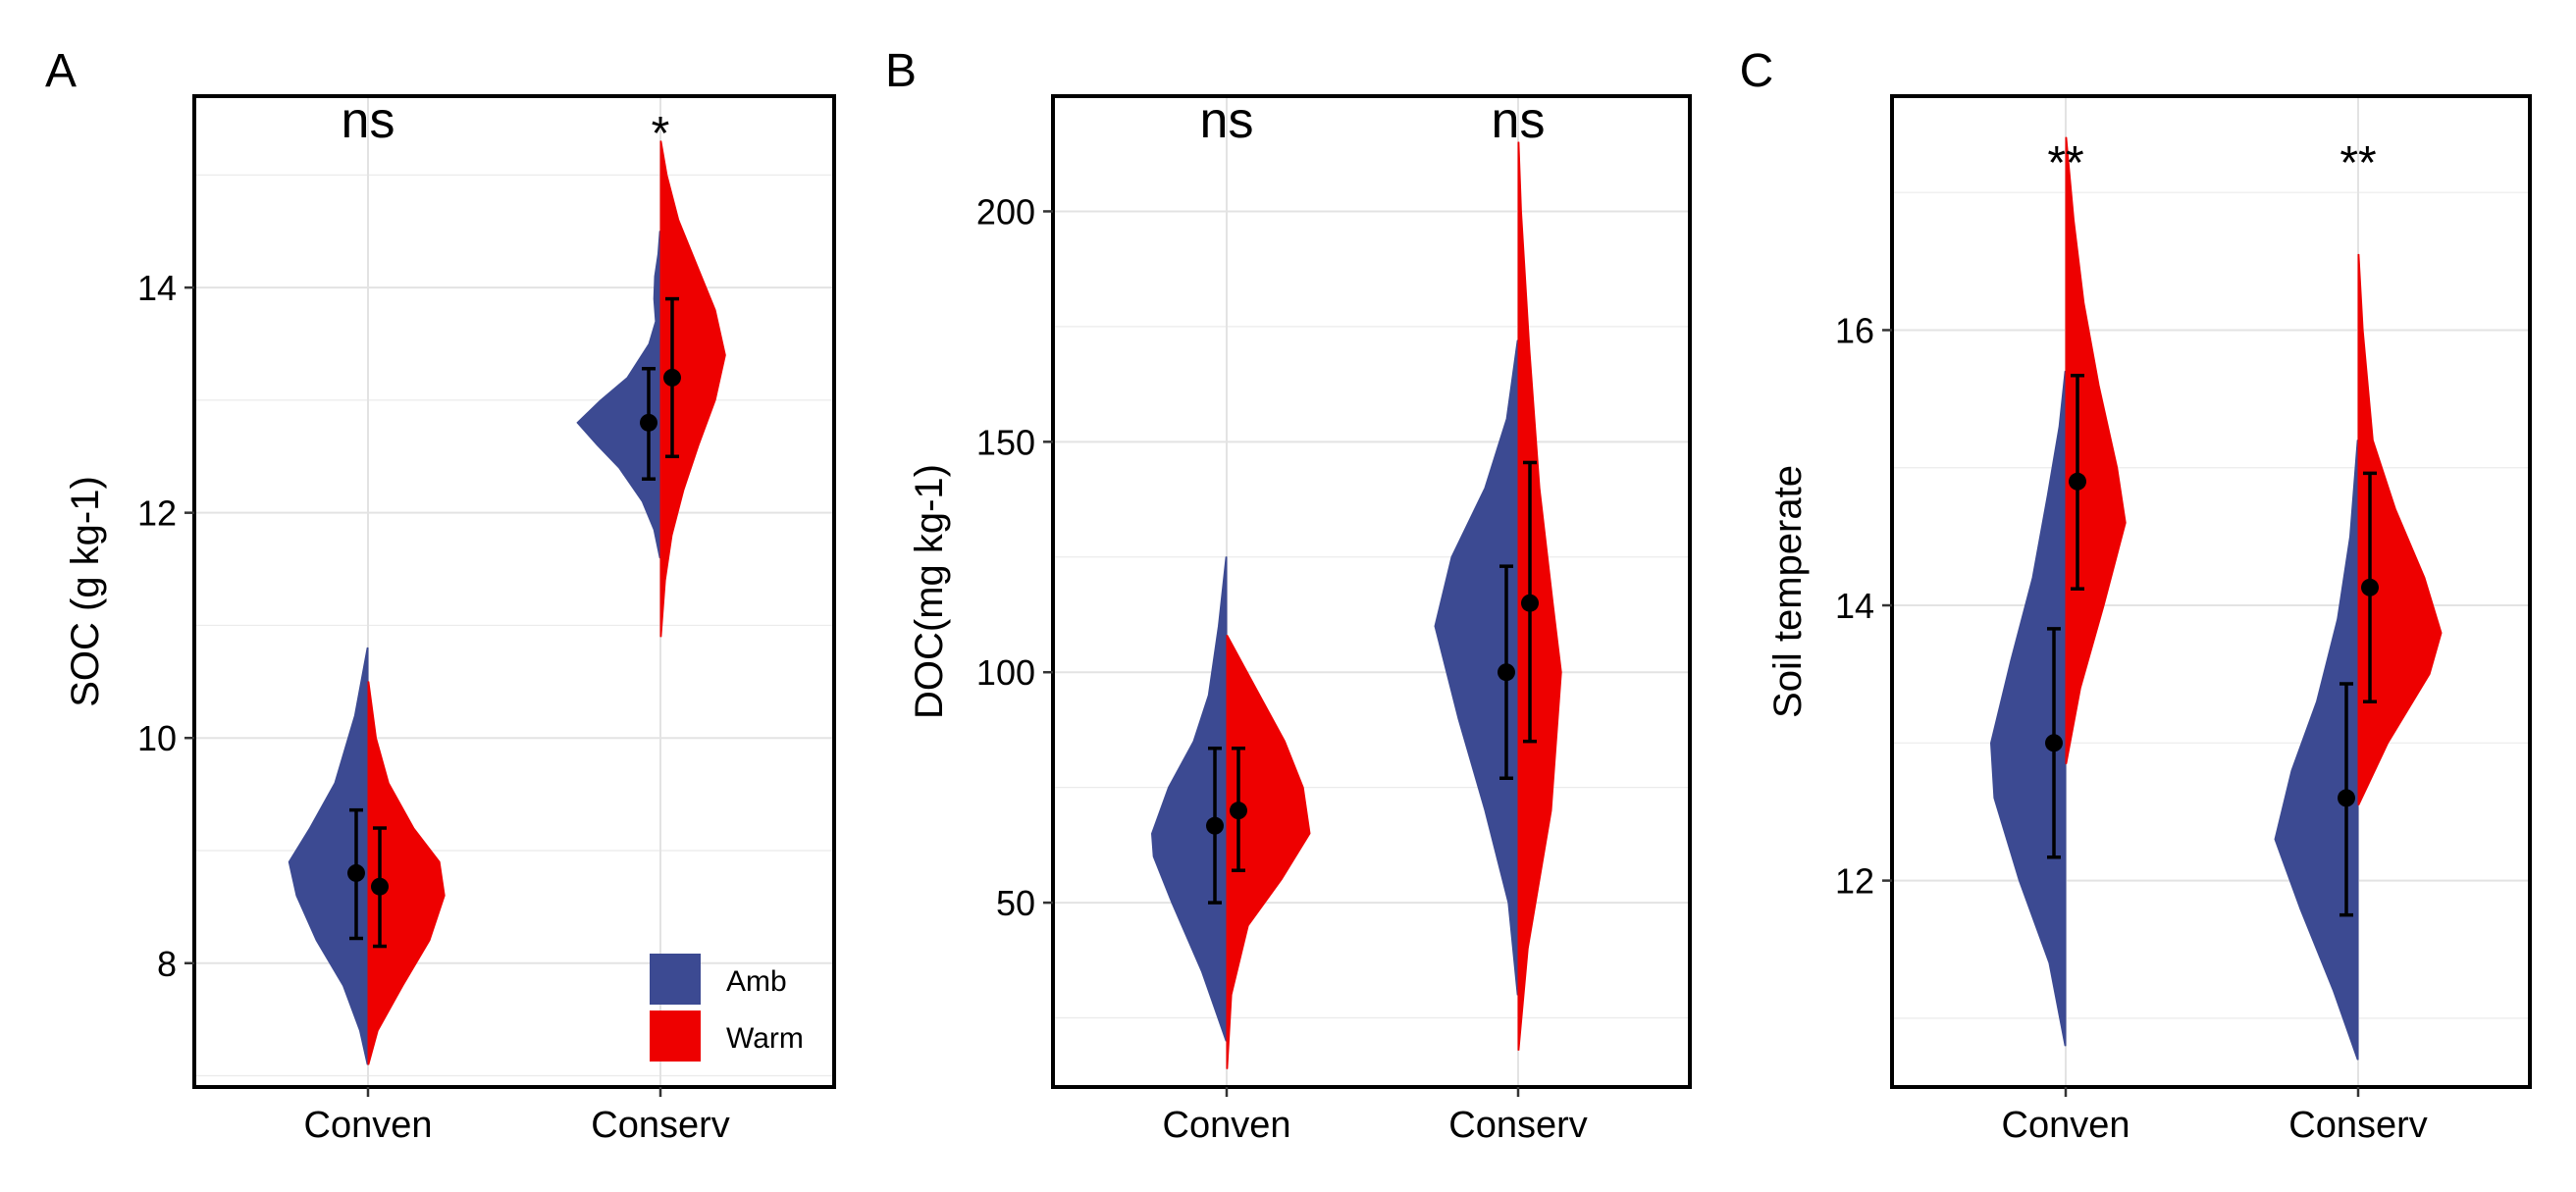  I want to click on y-tick-label: 50, so click(1015, 903).